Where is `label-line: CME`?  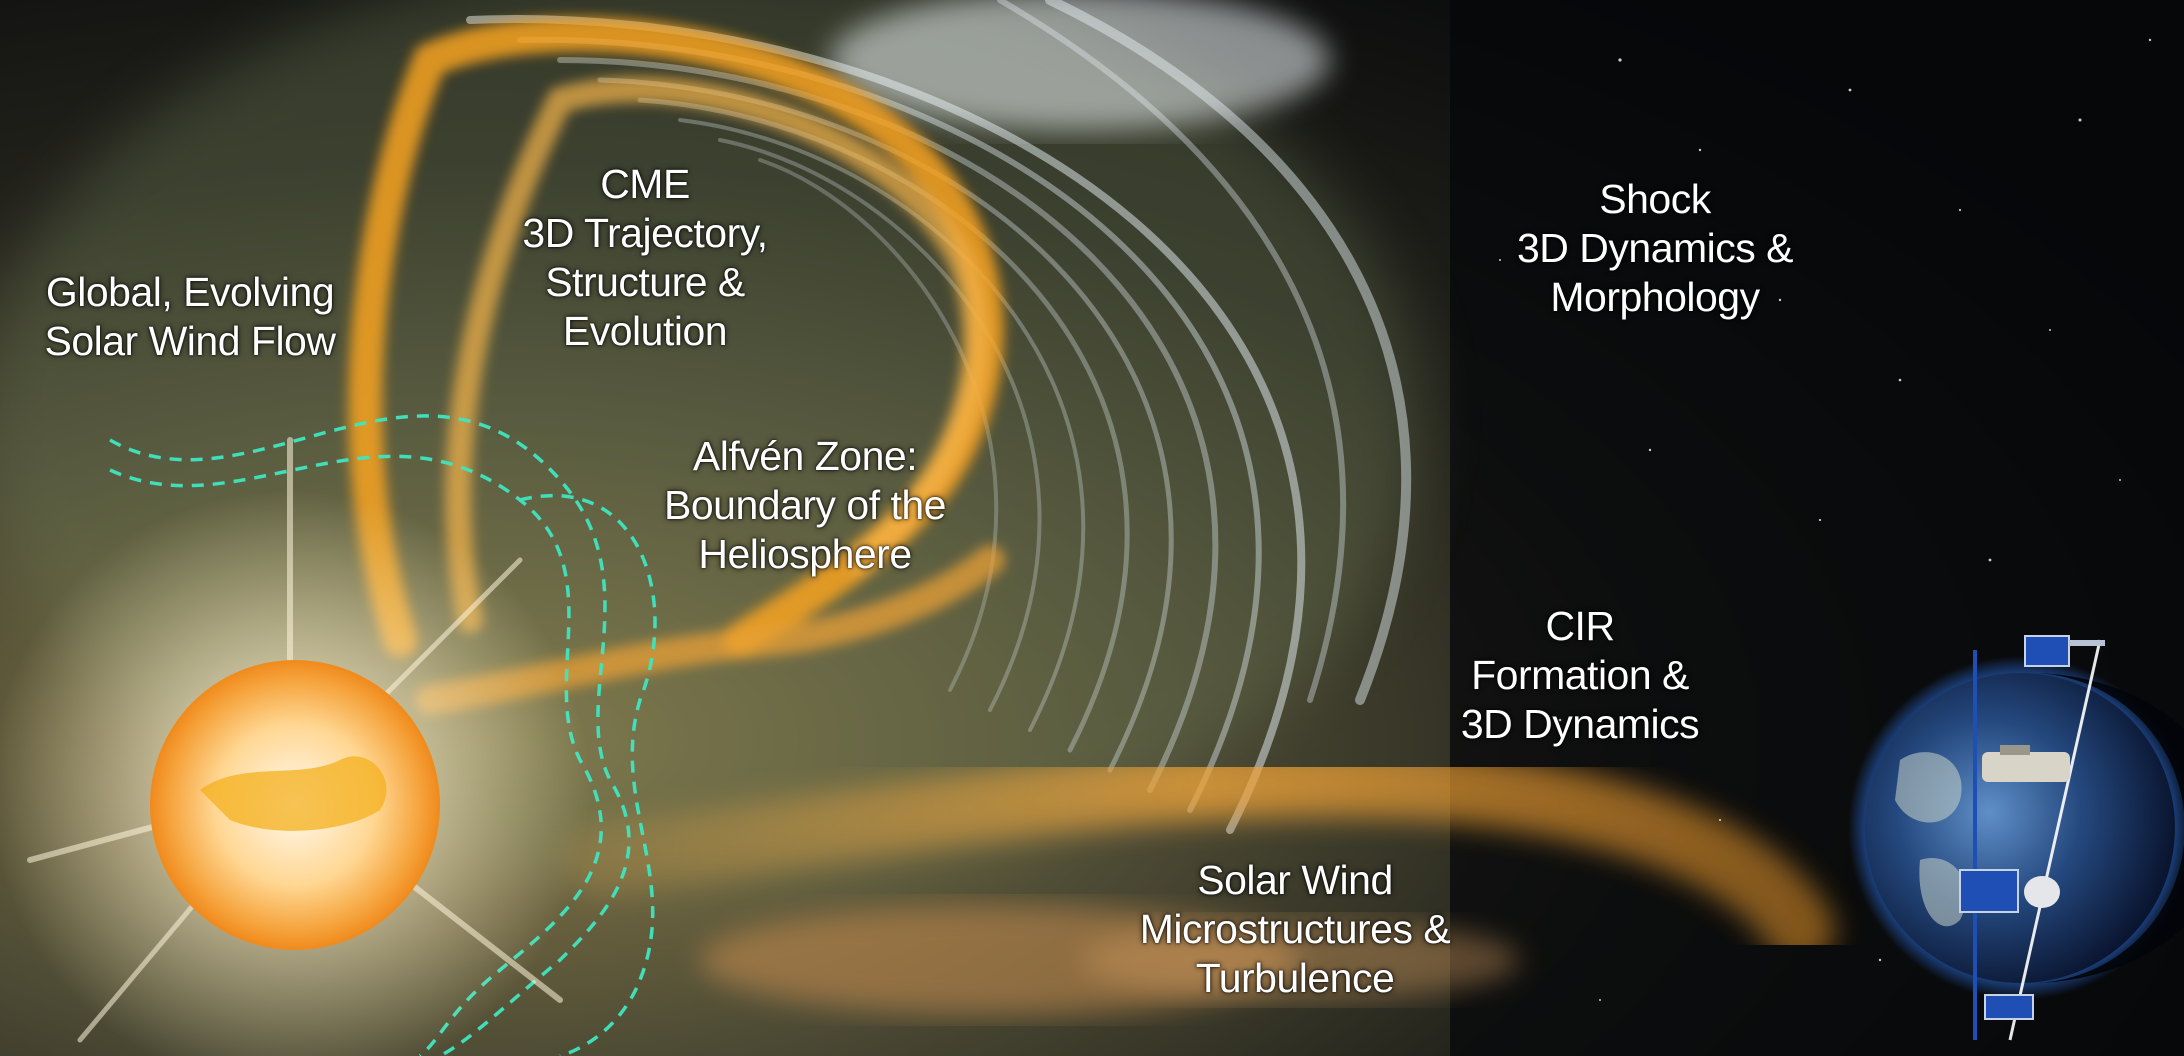 label-line: CME is located at coordinates (645, 184).